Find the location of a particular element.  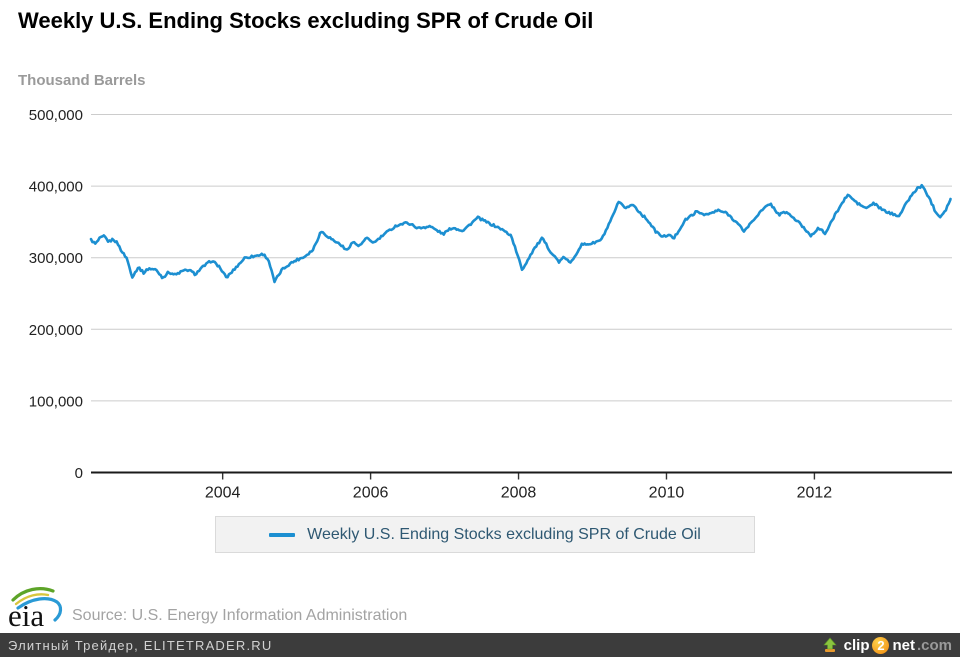

y-axis-label: 200,000 is located at coordinates (56, 330).